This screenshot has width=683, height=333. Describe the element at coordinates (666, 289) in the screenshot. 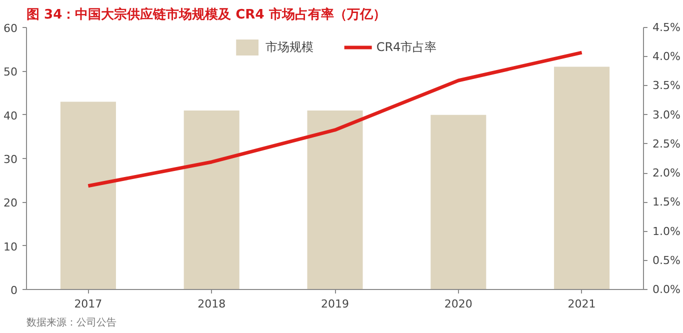

I see `y2-tick-label: 0.0%` at that location.